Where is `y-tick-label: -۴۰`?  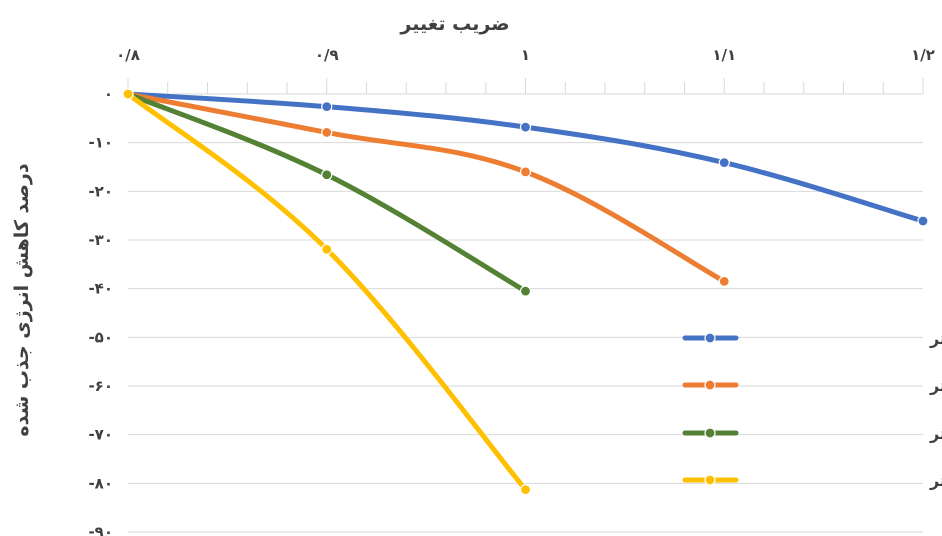 y-tick-label: -۴۰ is located at coordinates (100, 289).